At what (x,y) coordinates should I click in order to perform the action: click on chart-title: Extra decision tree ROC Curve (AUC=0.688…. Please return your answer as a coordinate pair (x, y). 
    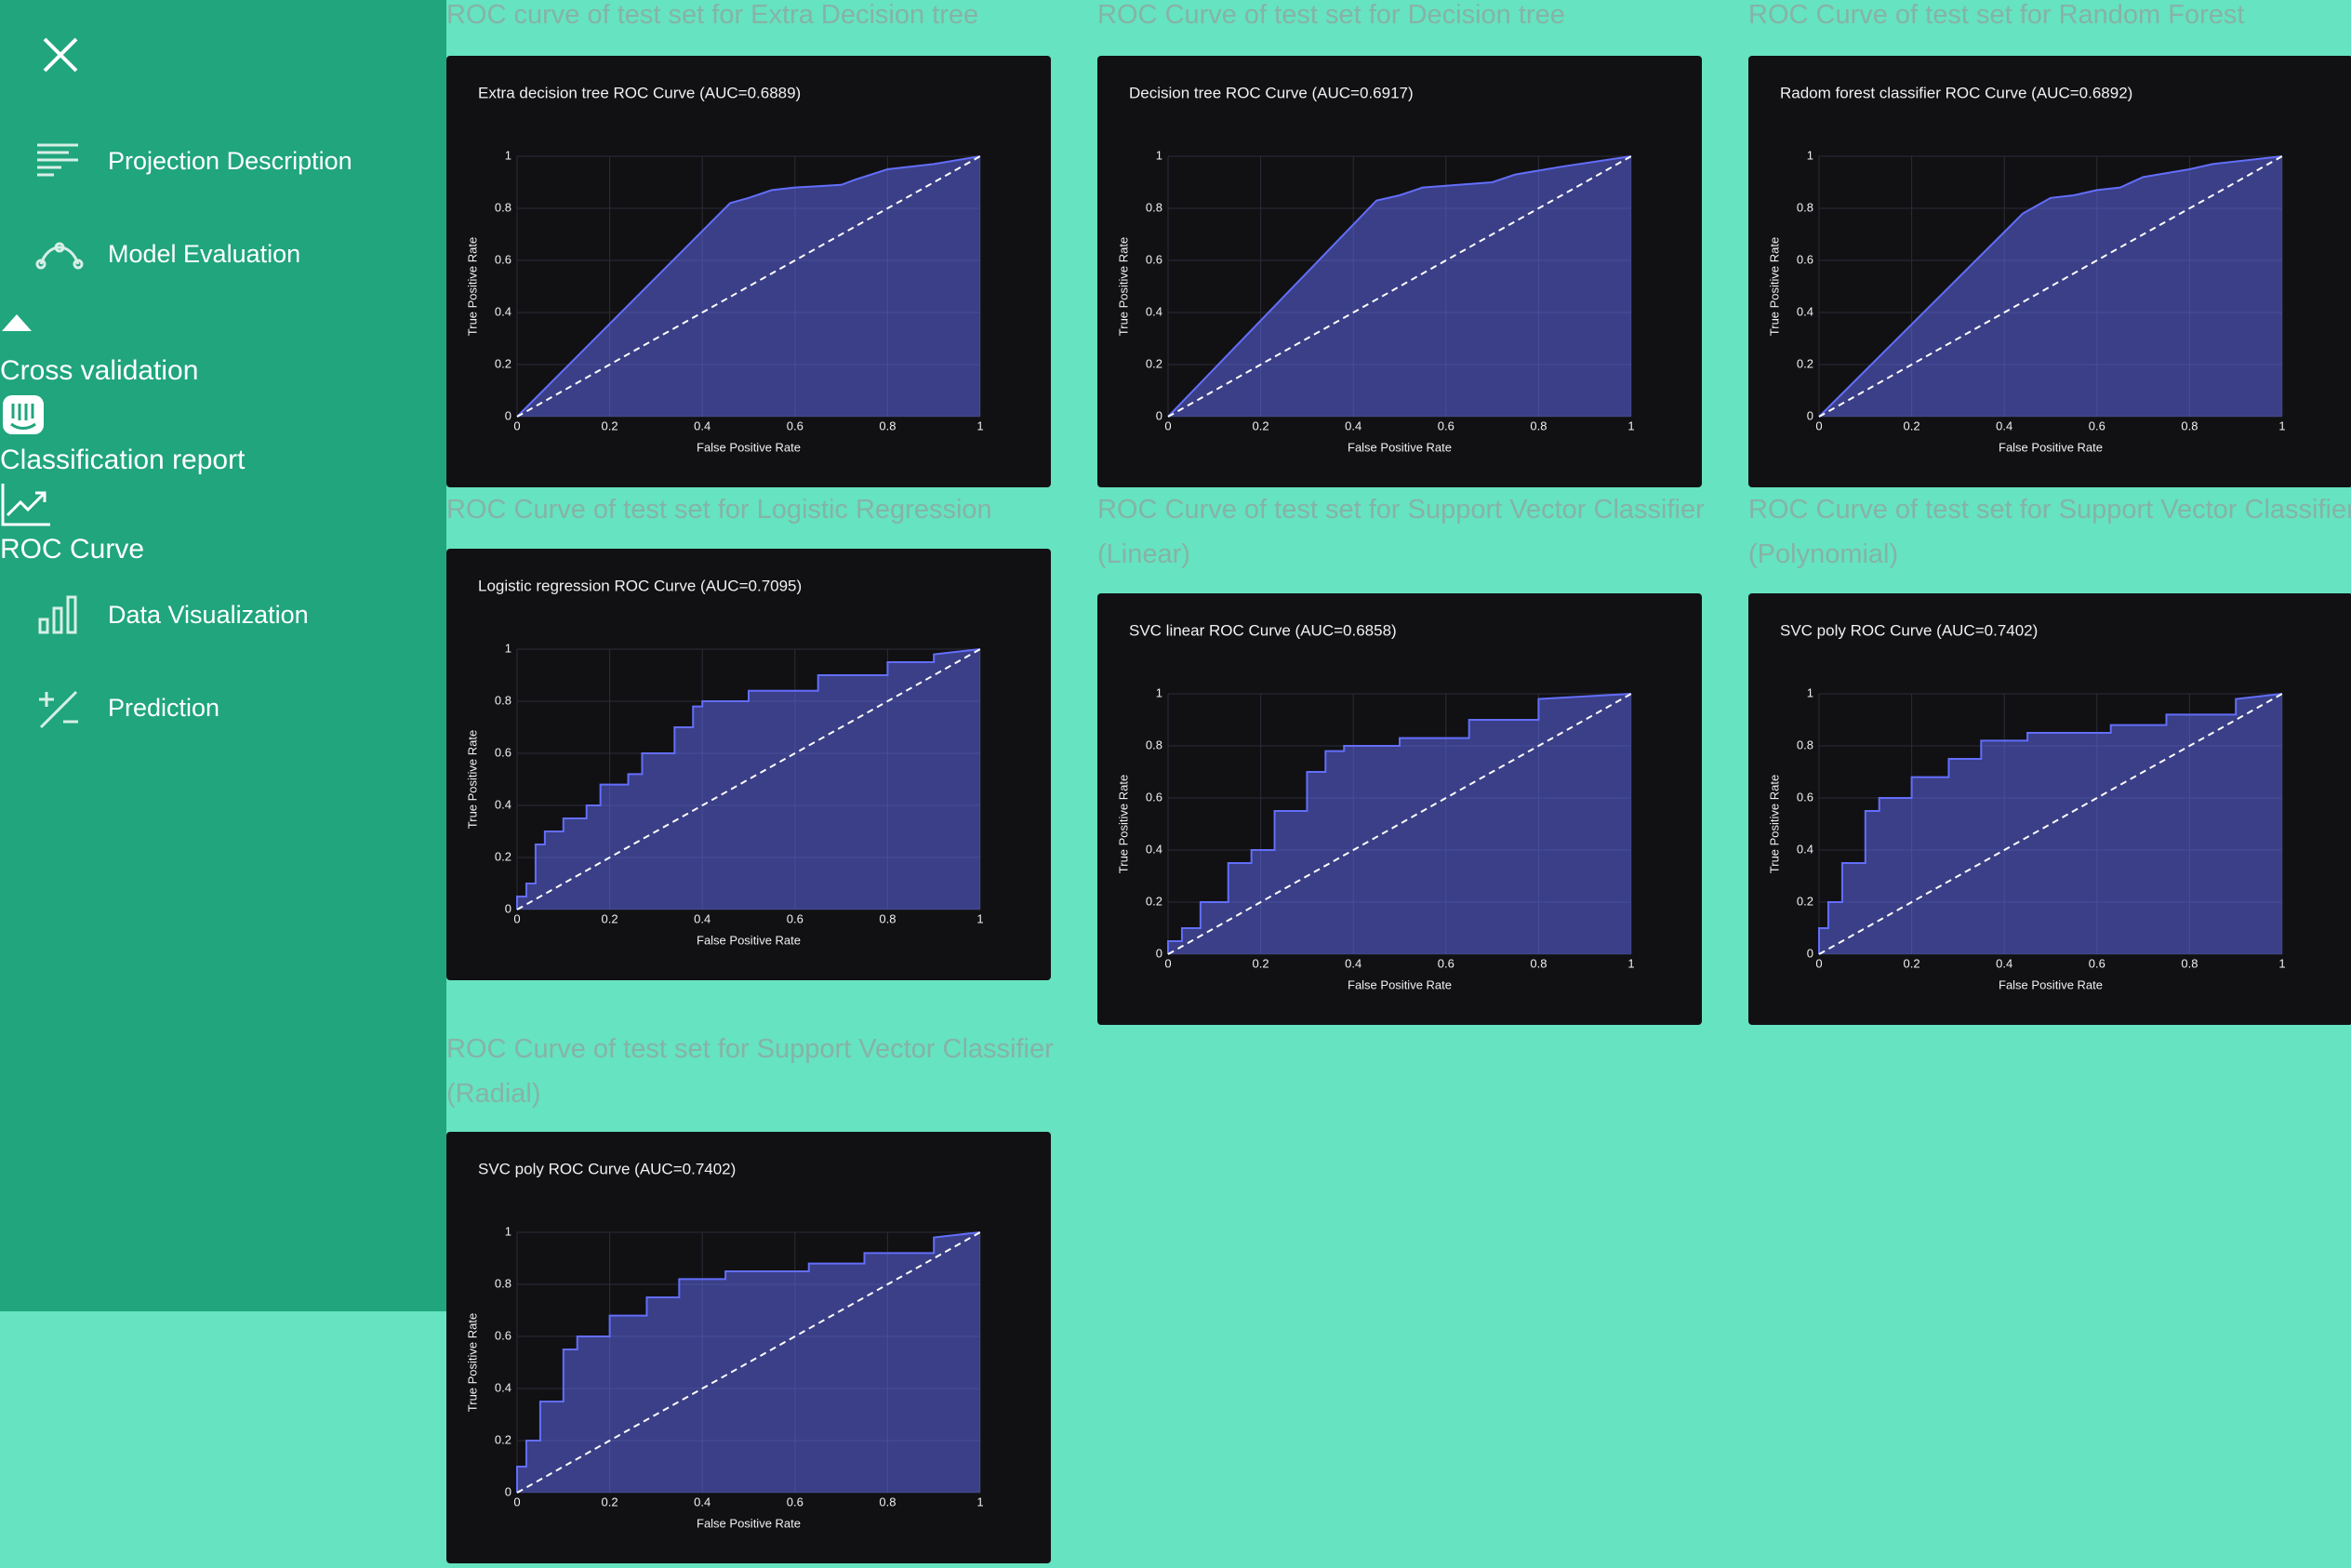
    Looking at the image, I should click on (639, 92).